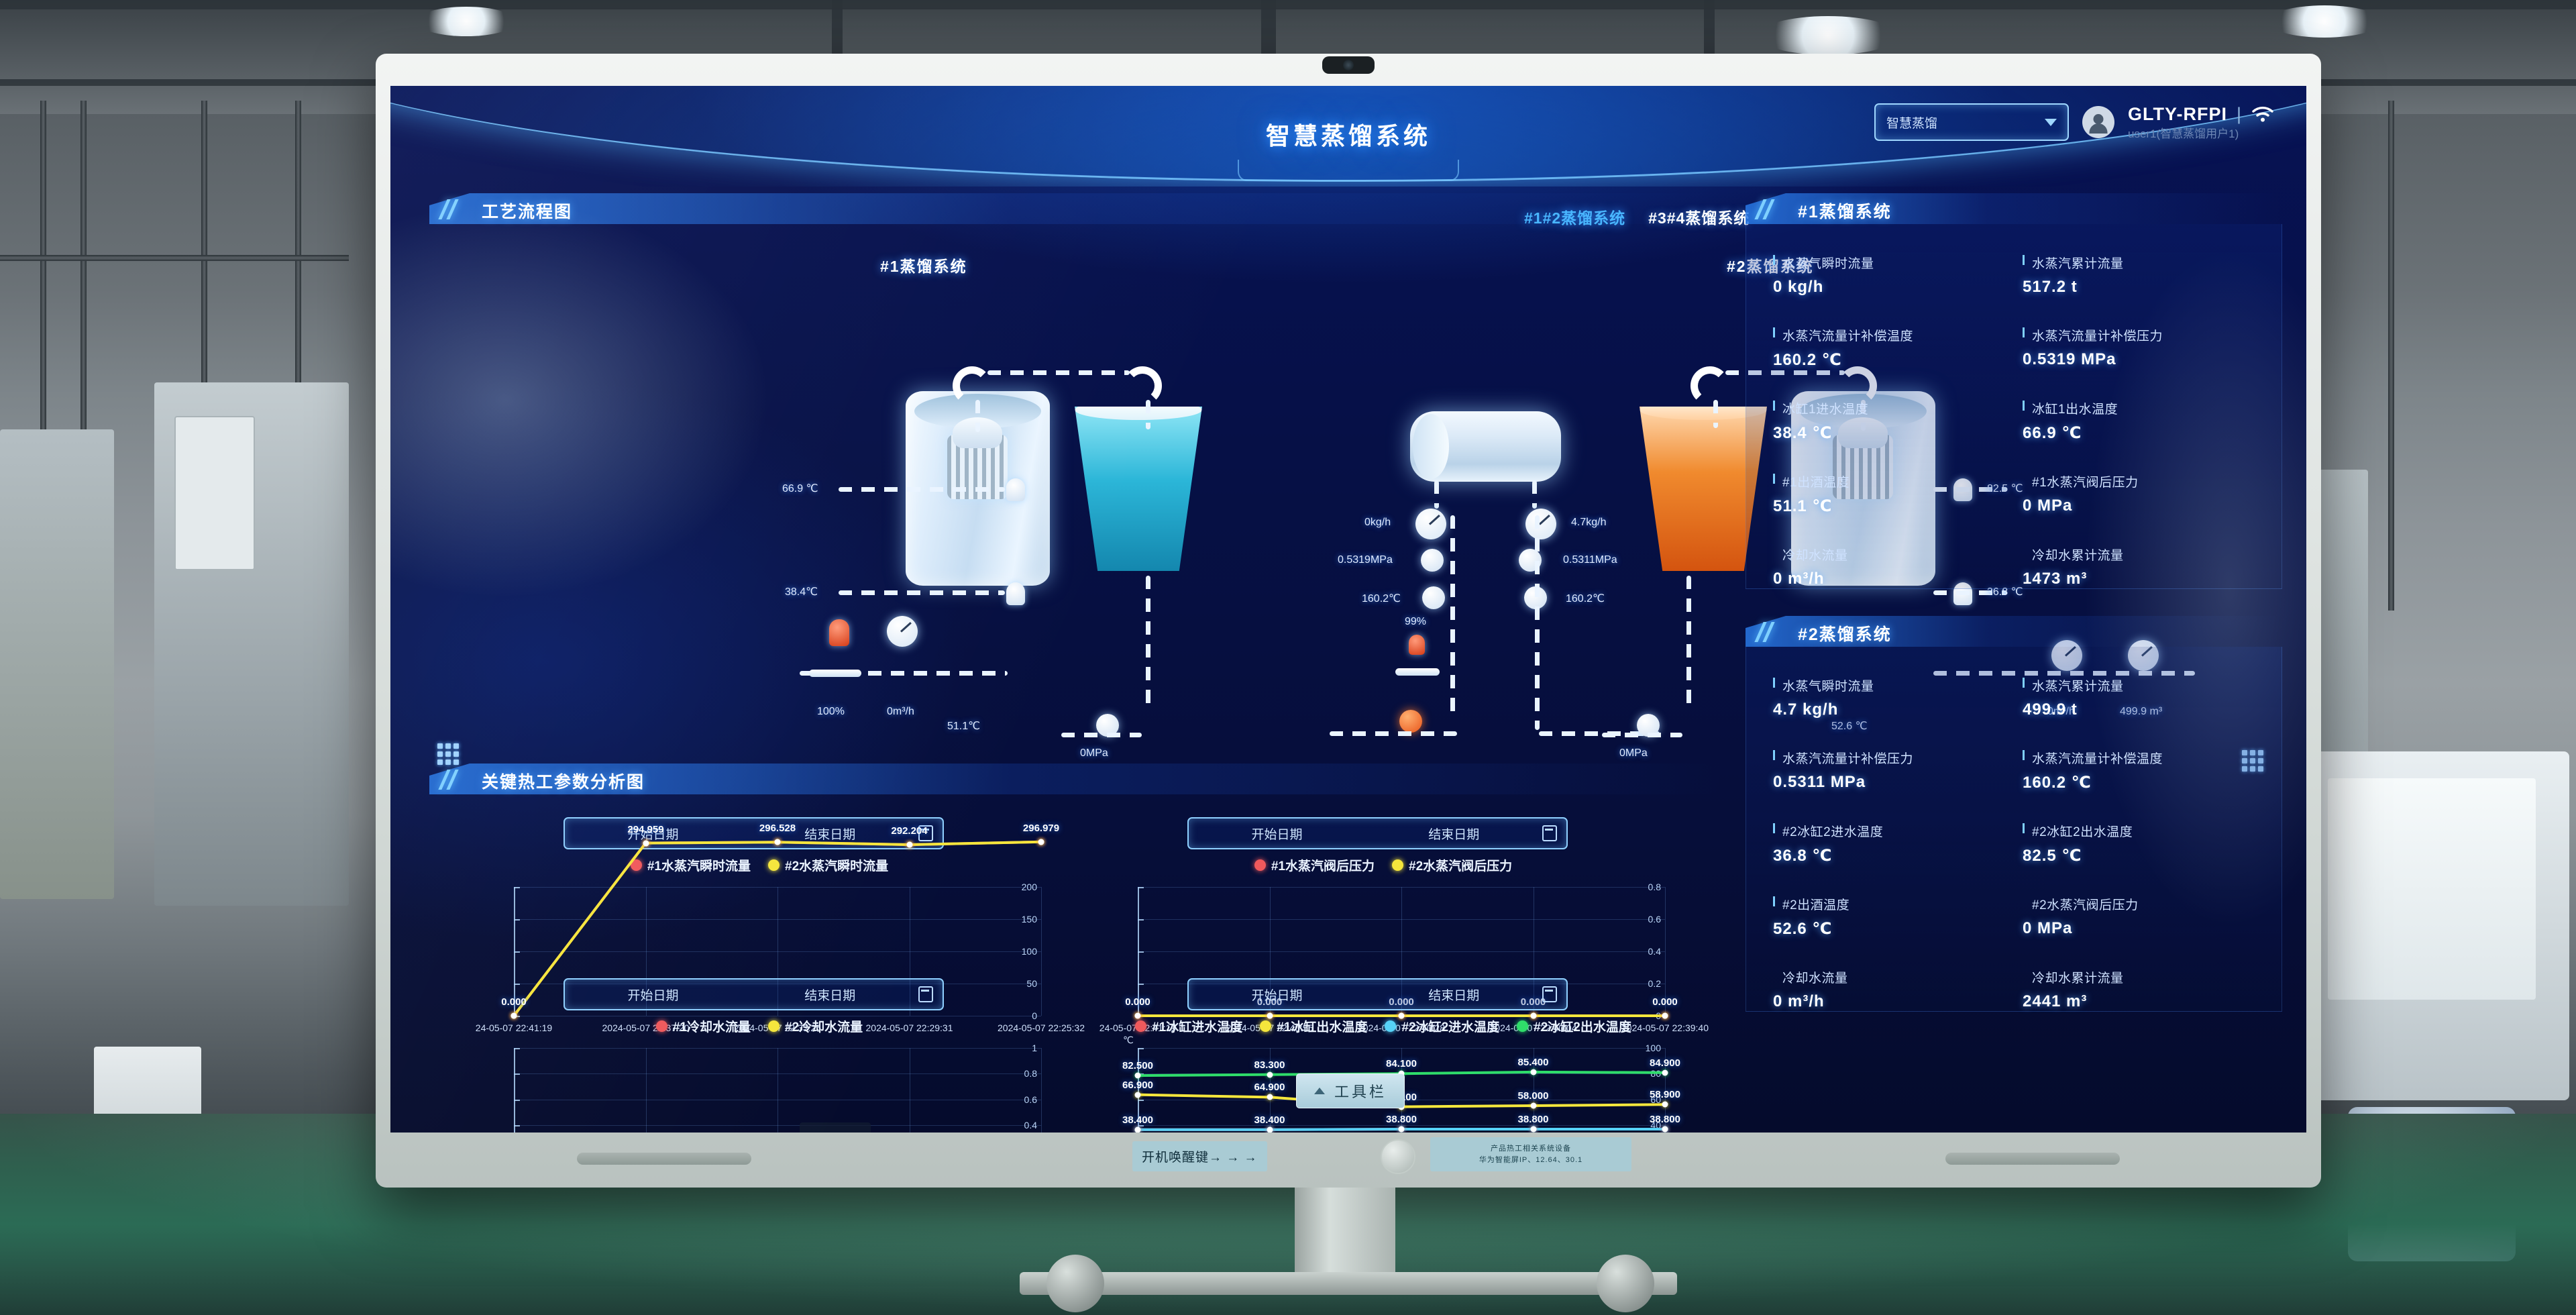 Image resolution: width=2576 pixels, height=1315 pixels. What do you see at coordinates (2050, 287) in the screenshot?
I see `metric-value: 517.2 t` at bounding box center [2050, 287].